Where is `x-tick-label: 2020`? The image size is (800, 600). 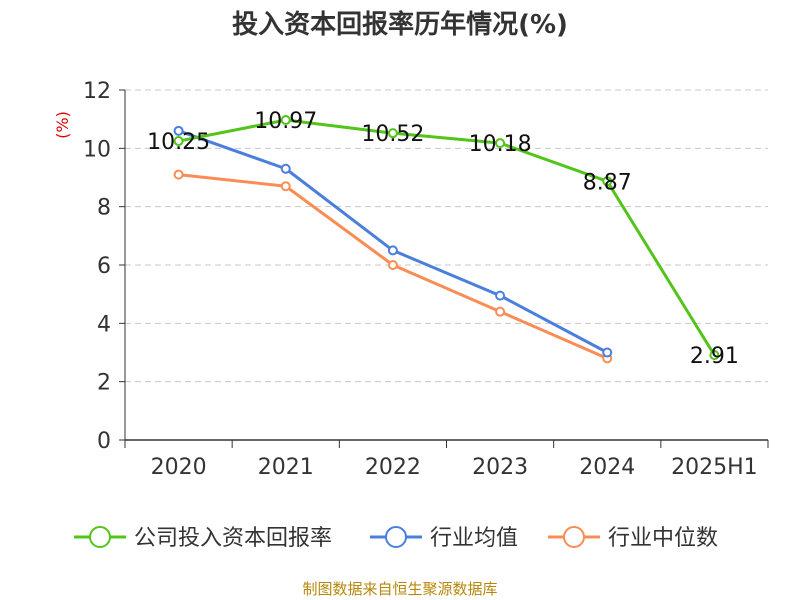
x-tick-label: 2020 is located at coordinates (179, 467).